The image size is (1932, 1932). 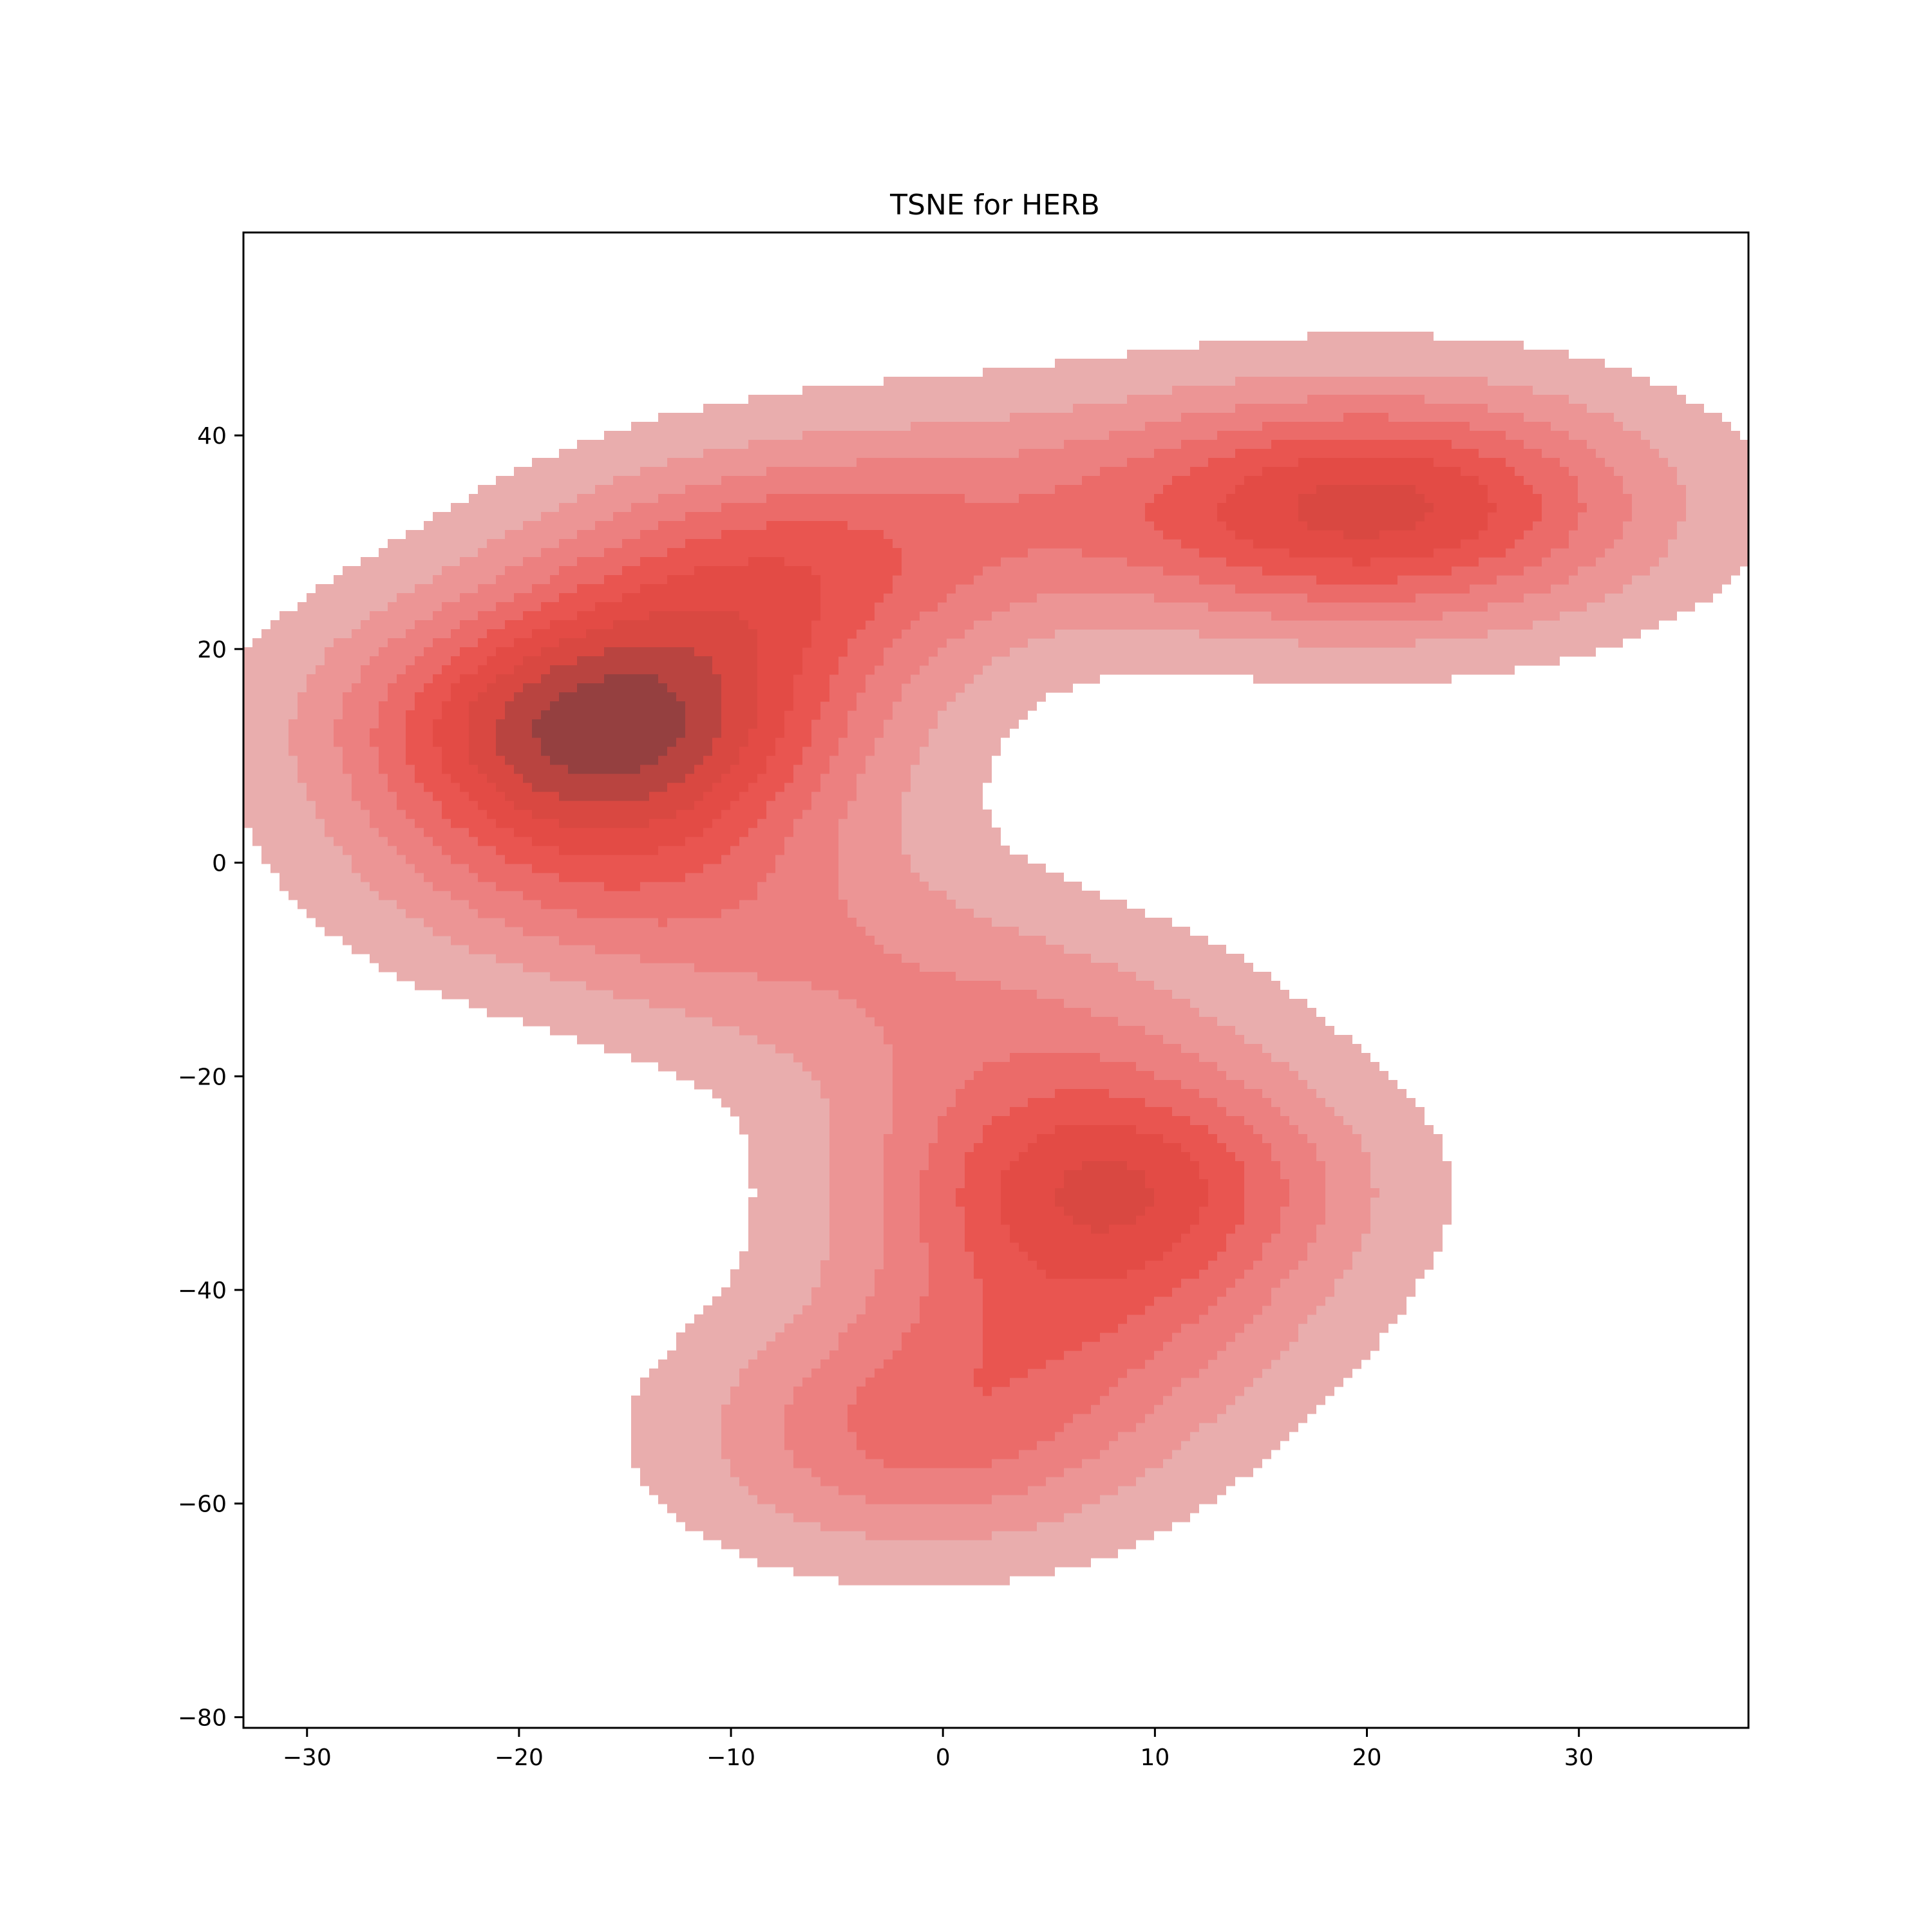 What do you see at coordinates (1155, 1758) in the screenshot?
I see `x-tick-label: 10` at bounding box center [1155, 1758].